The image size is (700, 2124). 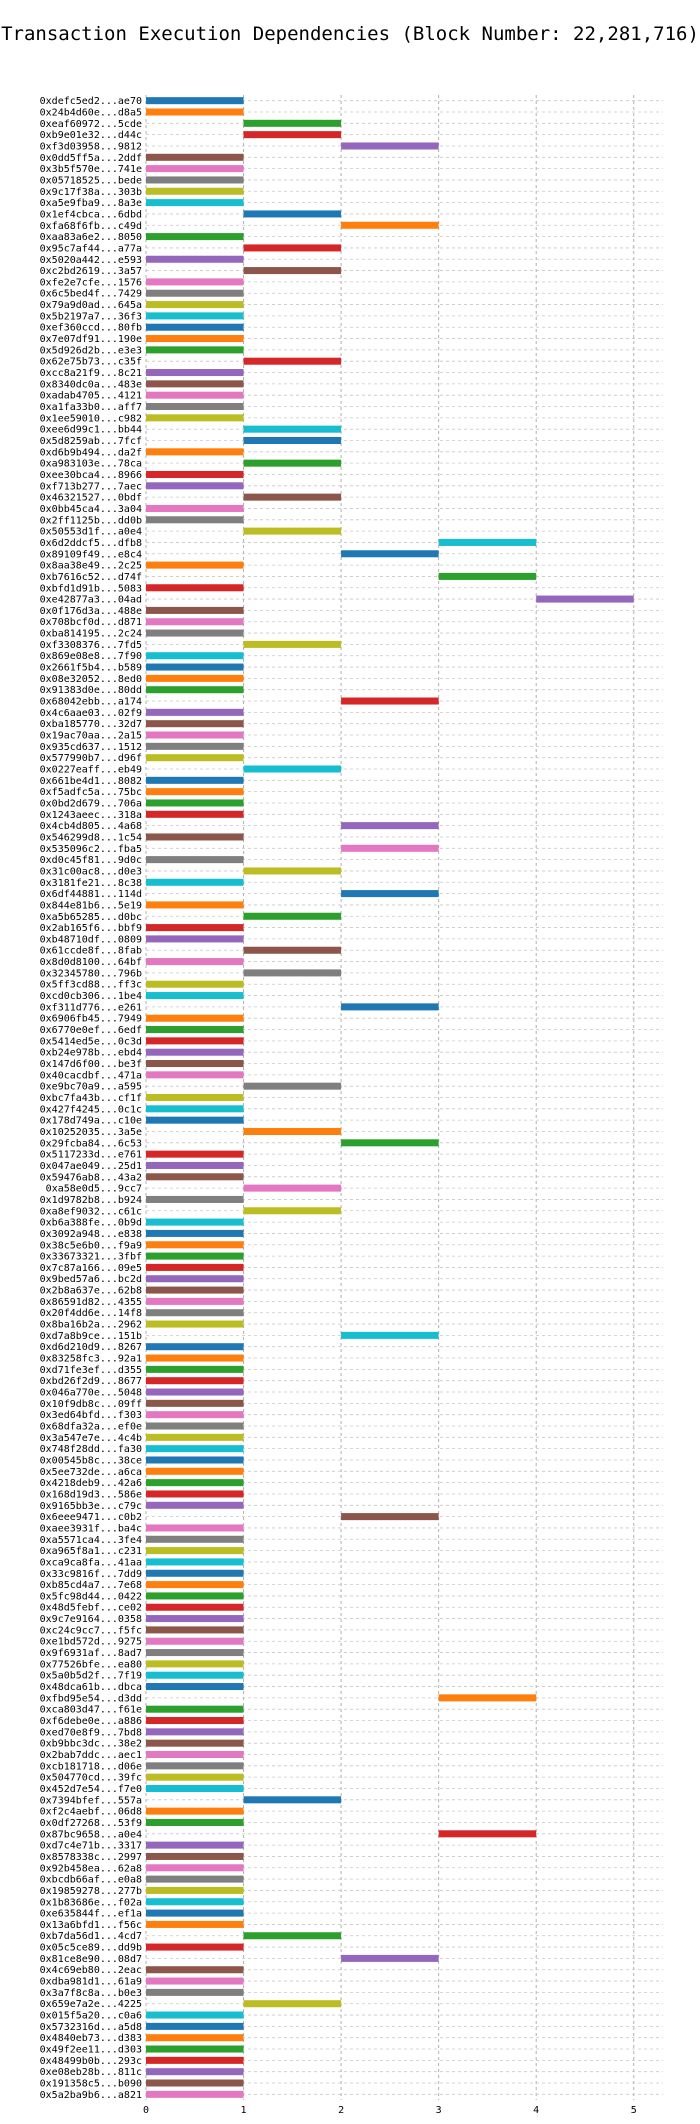 I want to click on y-tick-label: 0x6906fb45...7949, so click(x=91, y=1019).